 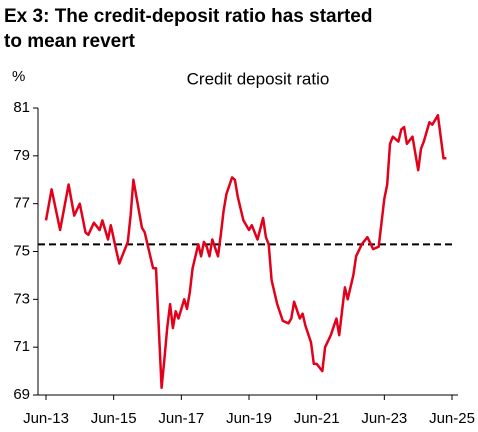 I want to click on y-tick-label: 81, so click(x=21, y=107).